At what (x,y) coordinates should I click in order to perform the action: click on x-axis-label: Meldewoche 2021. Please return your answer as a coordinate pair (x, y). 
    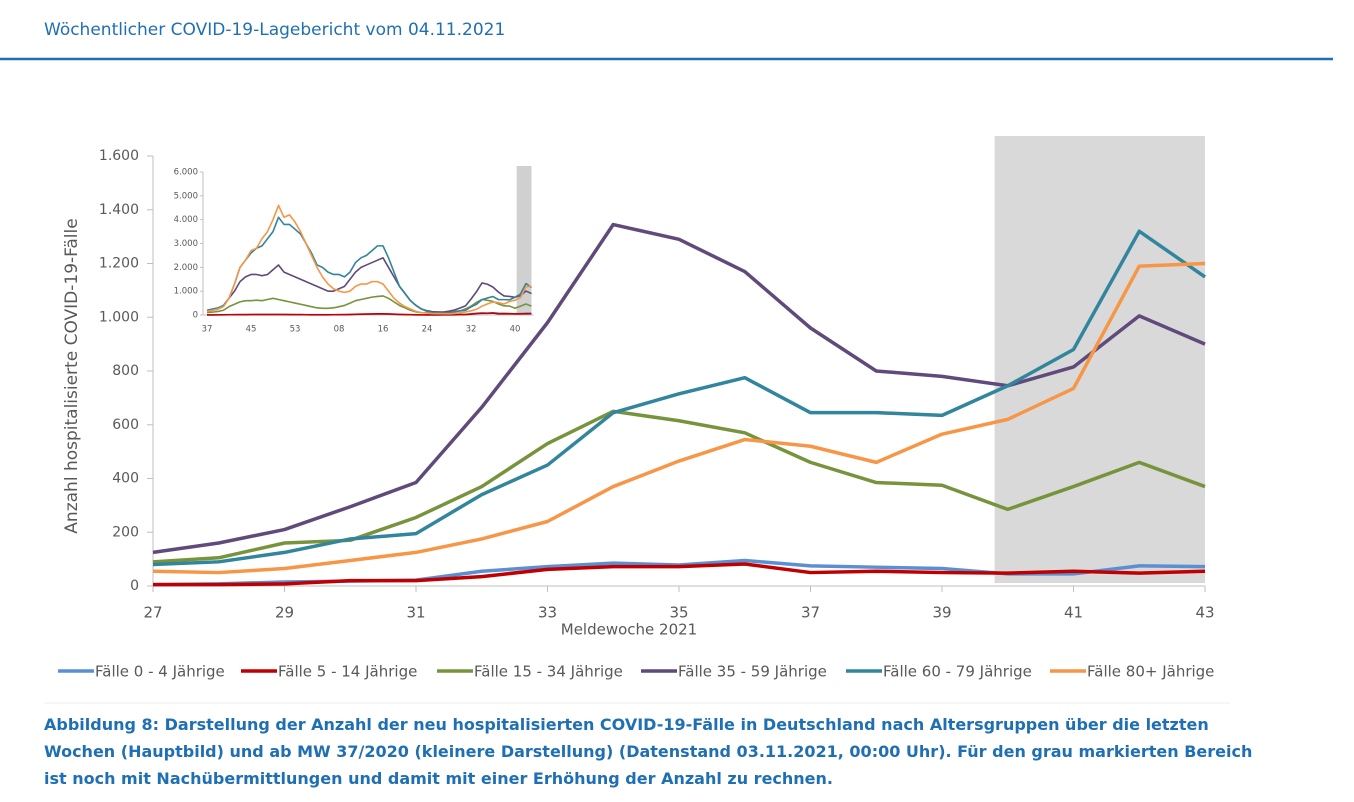
    Looking at the image, I should click on (629, 630).